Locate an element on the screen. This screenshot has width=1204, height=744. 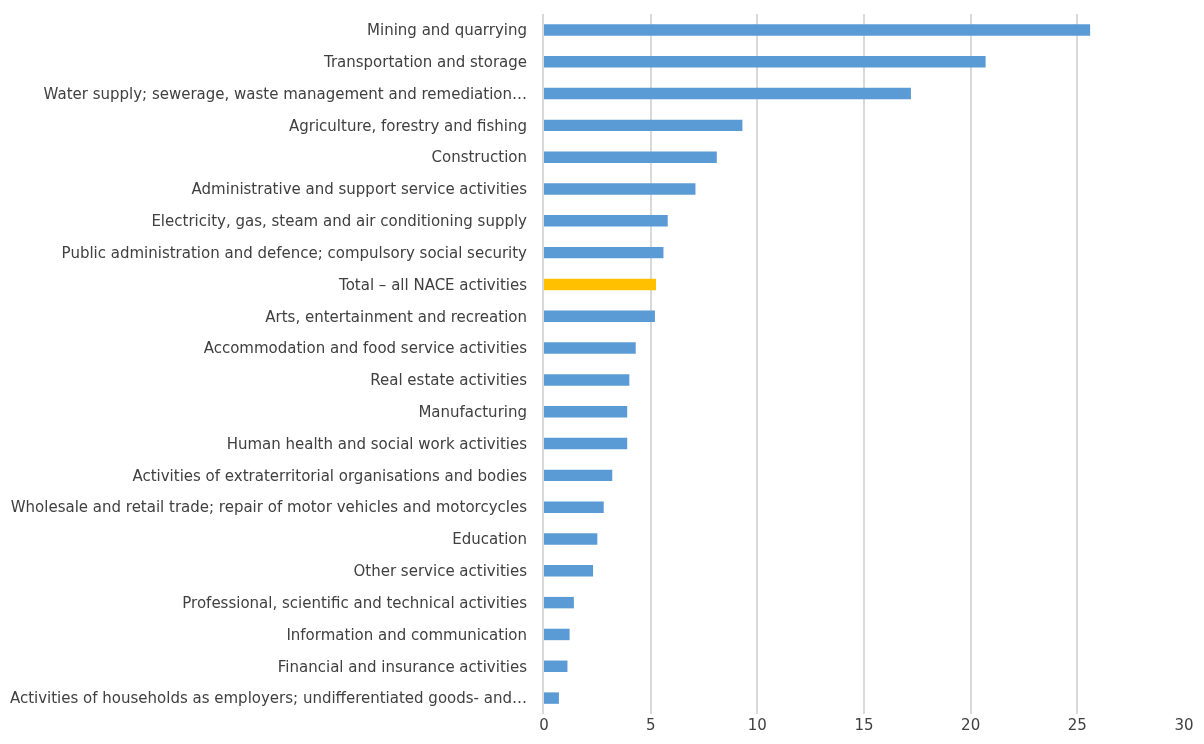
y-tick-label: Administrative and support service activities is located at coordinates (359, 189).